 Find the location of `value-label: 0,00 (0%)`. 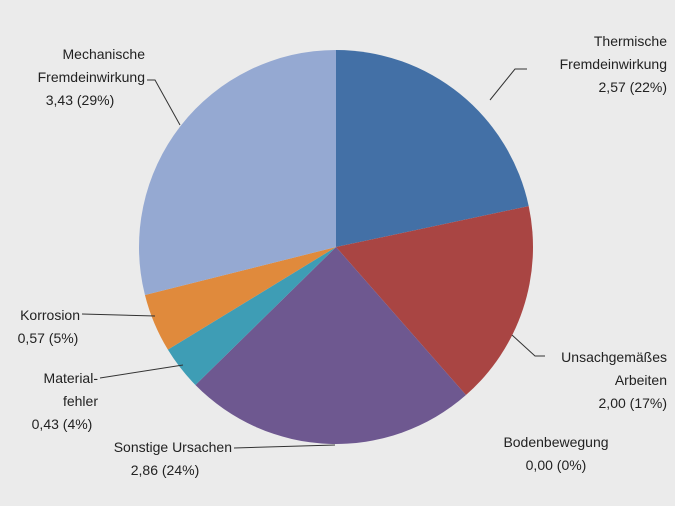

value-label: 0,00 (0%) is located at coordinates (556, 465).